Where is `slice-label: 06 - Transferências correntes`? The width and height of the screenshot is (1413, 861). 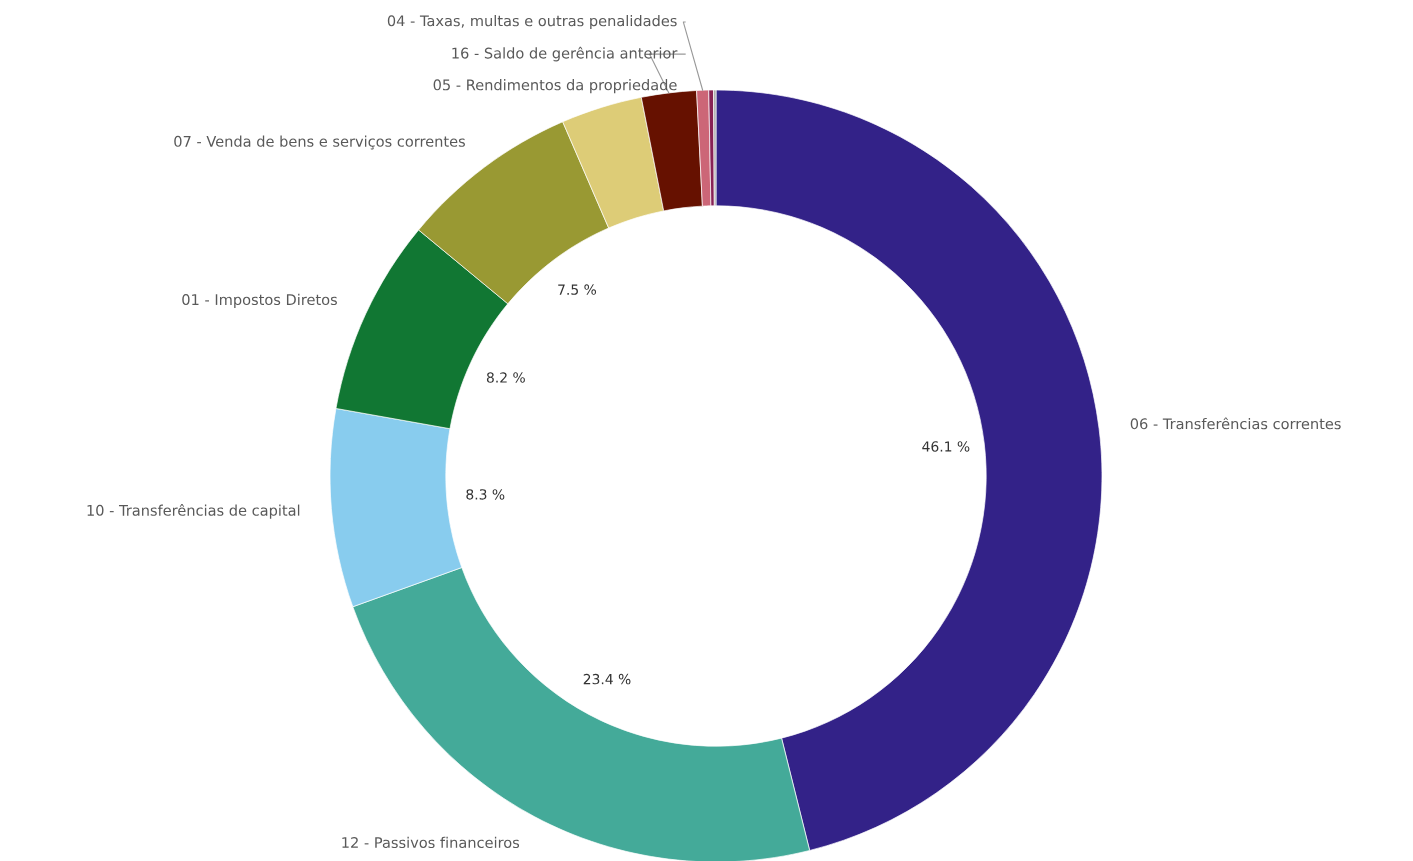 slice-label: 06 - Transferências correntes is located at coordinates (1235, 423).